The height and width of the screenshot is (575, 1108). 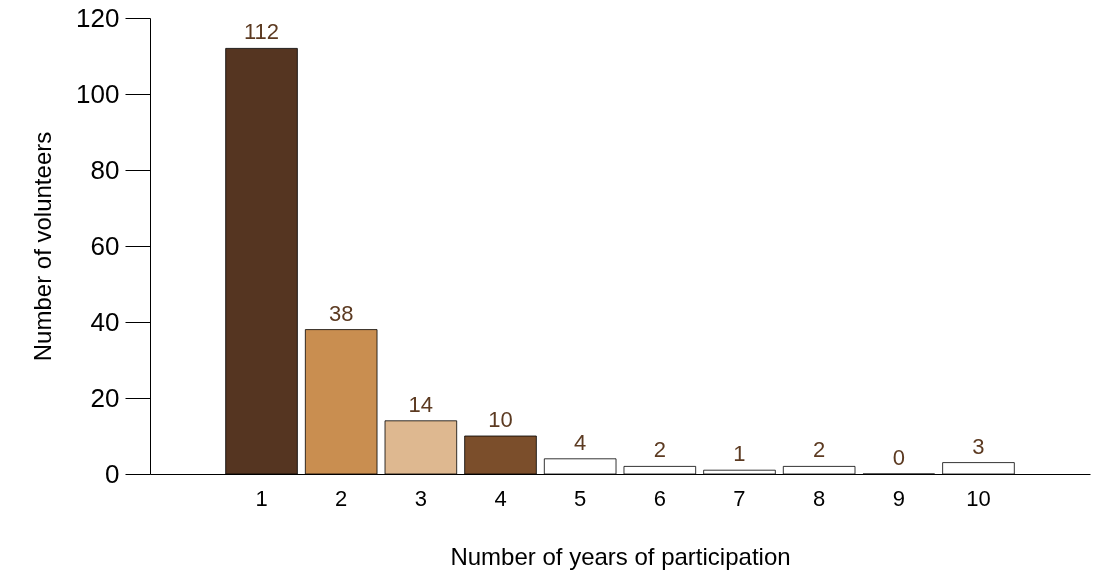 I want to click on data-label: 1, so click(x=739, y=454).